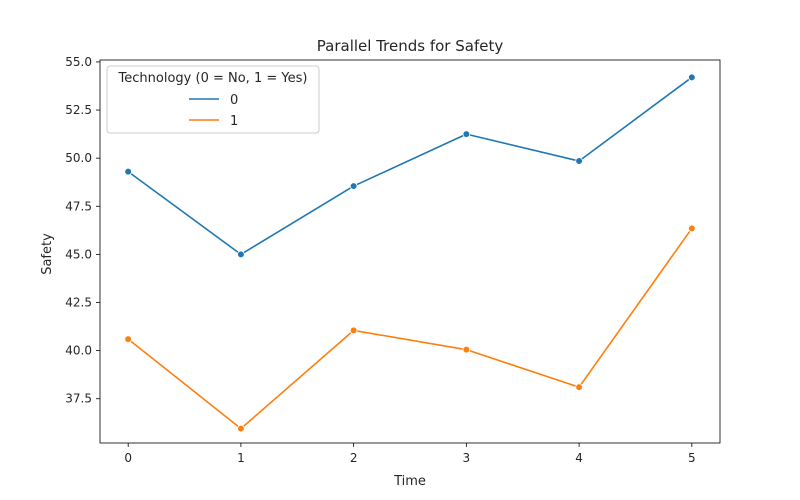  I want to click on y-tick-label: 40.0, so click(78, 351).